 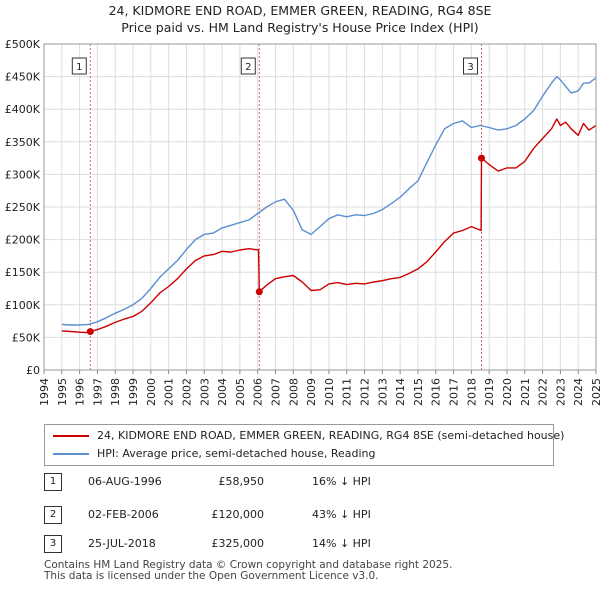 I want to click on x-tick-label: 2022, so click(x=543, y=392).